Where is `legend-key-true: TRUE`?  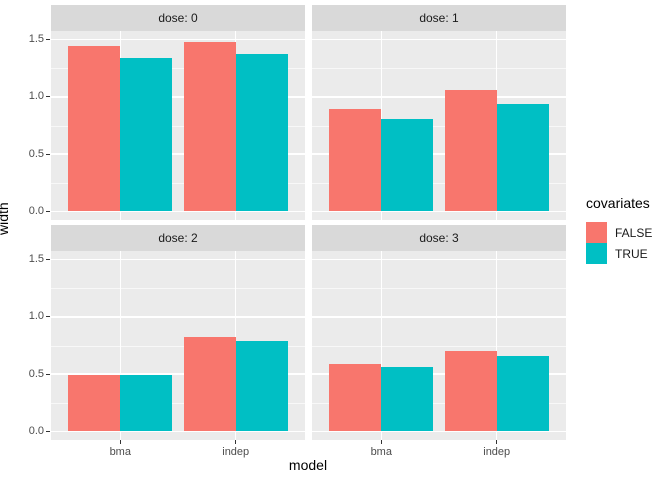 legend-key-true: TRUE is located at coordinates (619, 253).